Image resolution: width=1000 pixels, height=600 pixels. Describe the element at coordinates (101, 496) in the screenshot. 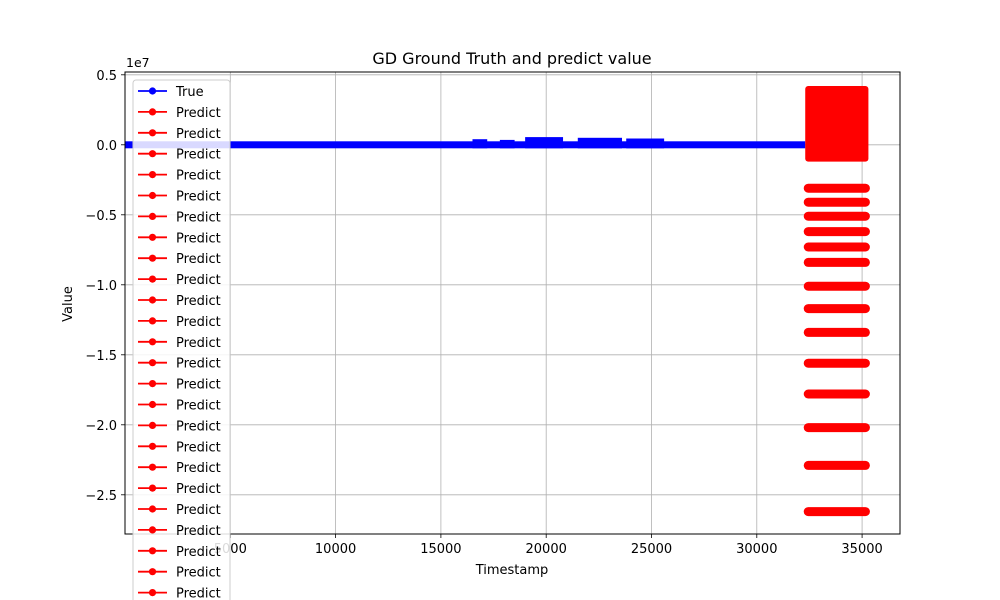

I see `y-tick-label: −2.5` at that location.